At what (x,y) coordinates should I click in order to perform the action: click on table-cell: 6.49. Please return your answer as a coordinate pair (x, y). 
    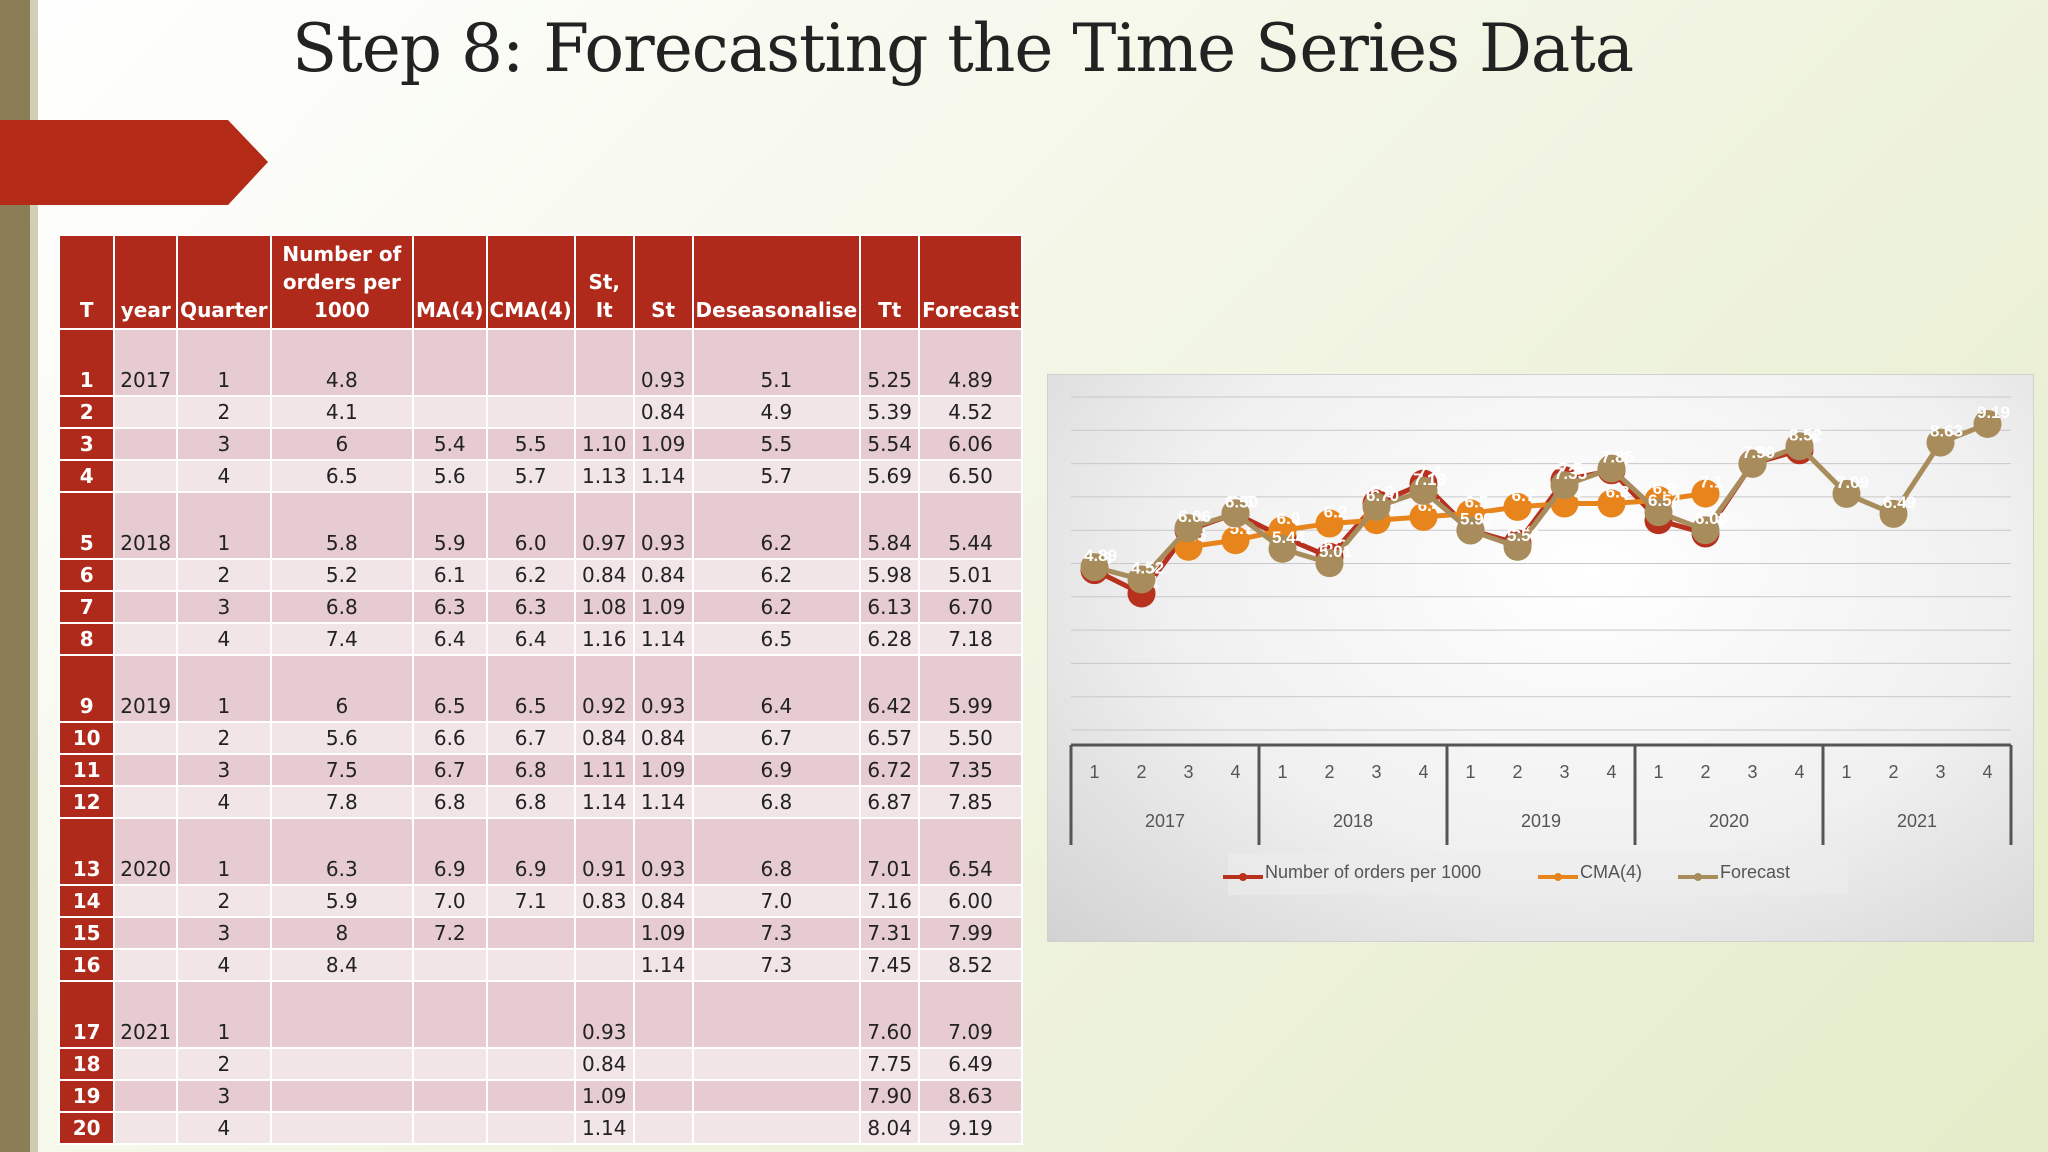
    Looking at the image, I should click on (970, 1064).